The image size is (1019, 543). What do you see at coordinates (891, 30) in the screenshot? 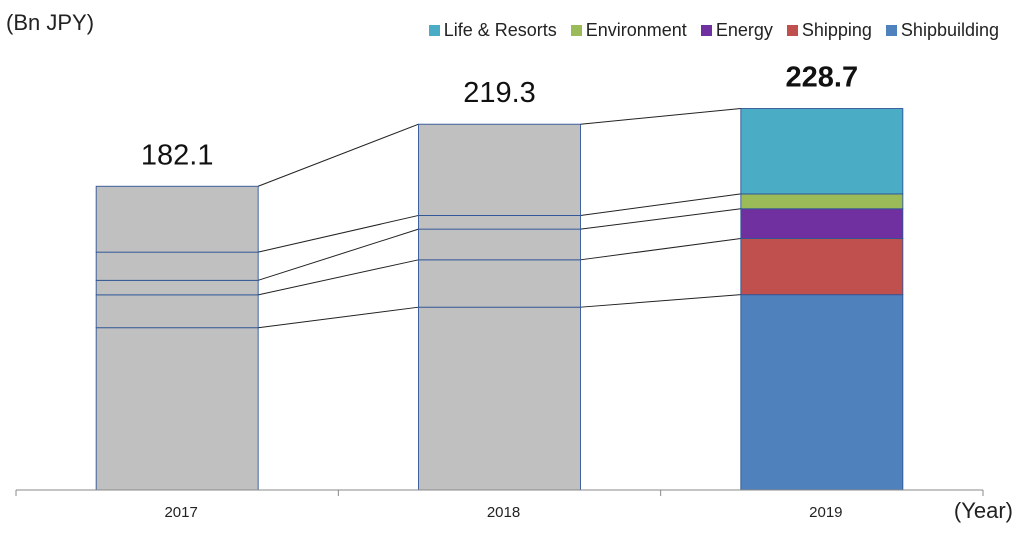
I see `legend-swatch-shipbuilding` at bounding box center [891, 30].